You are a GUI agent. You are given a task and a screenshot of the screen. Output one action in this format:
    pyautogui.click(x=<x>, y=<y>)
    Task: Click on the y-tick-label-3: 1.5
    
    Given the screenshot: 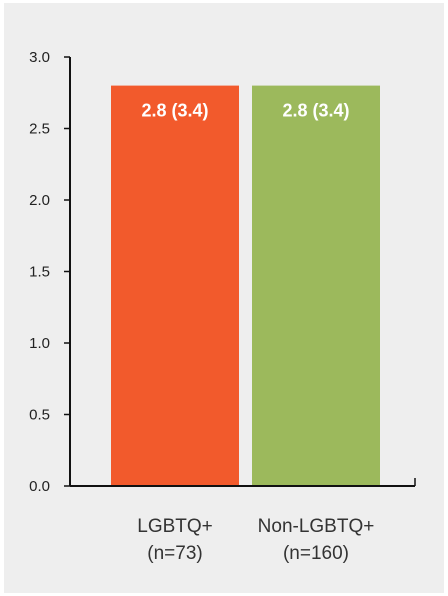 What is the action you would take?
    pyautogui.click(x=39, y=272)
    